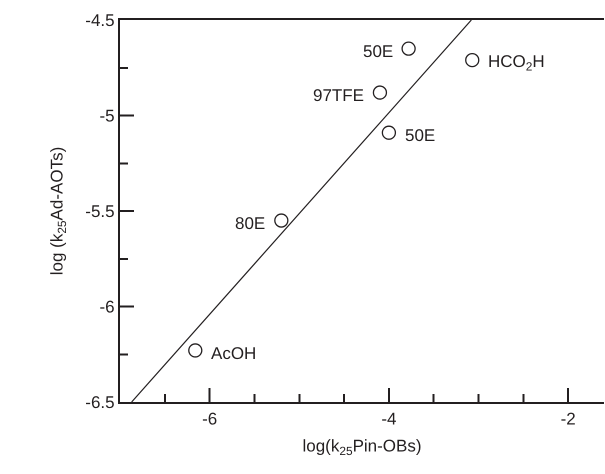 The height and width of the screenshot is (474, 605). Describe the element at coordinates (388, 418) in the screenshot. I see `x-tick-label: -4` at that location.